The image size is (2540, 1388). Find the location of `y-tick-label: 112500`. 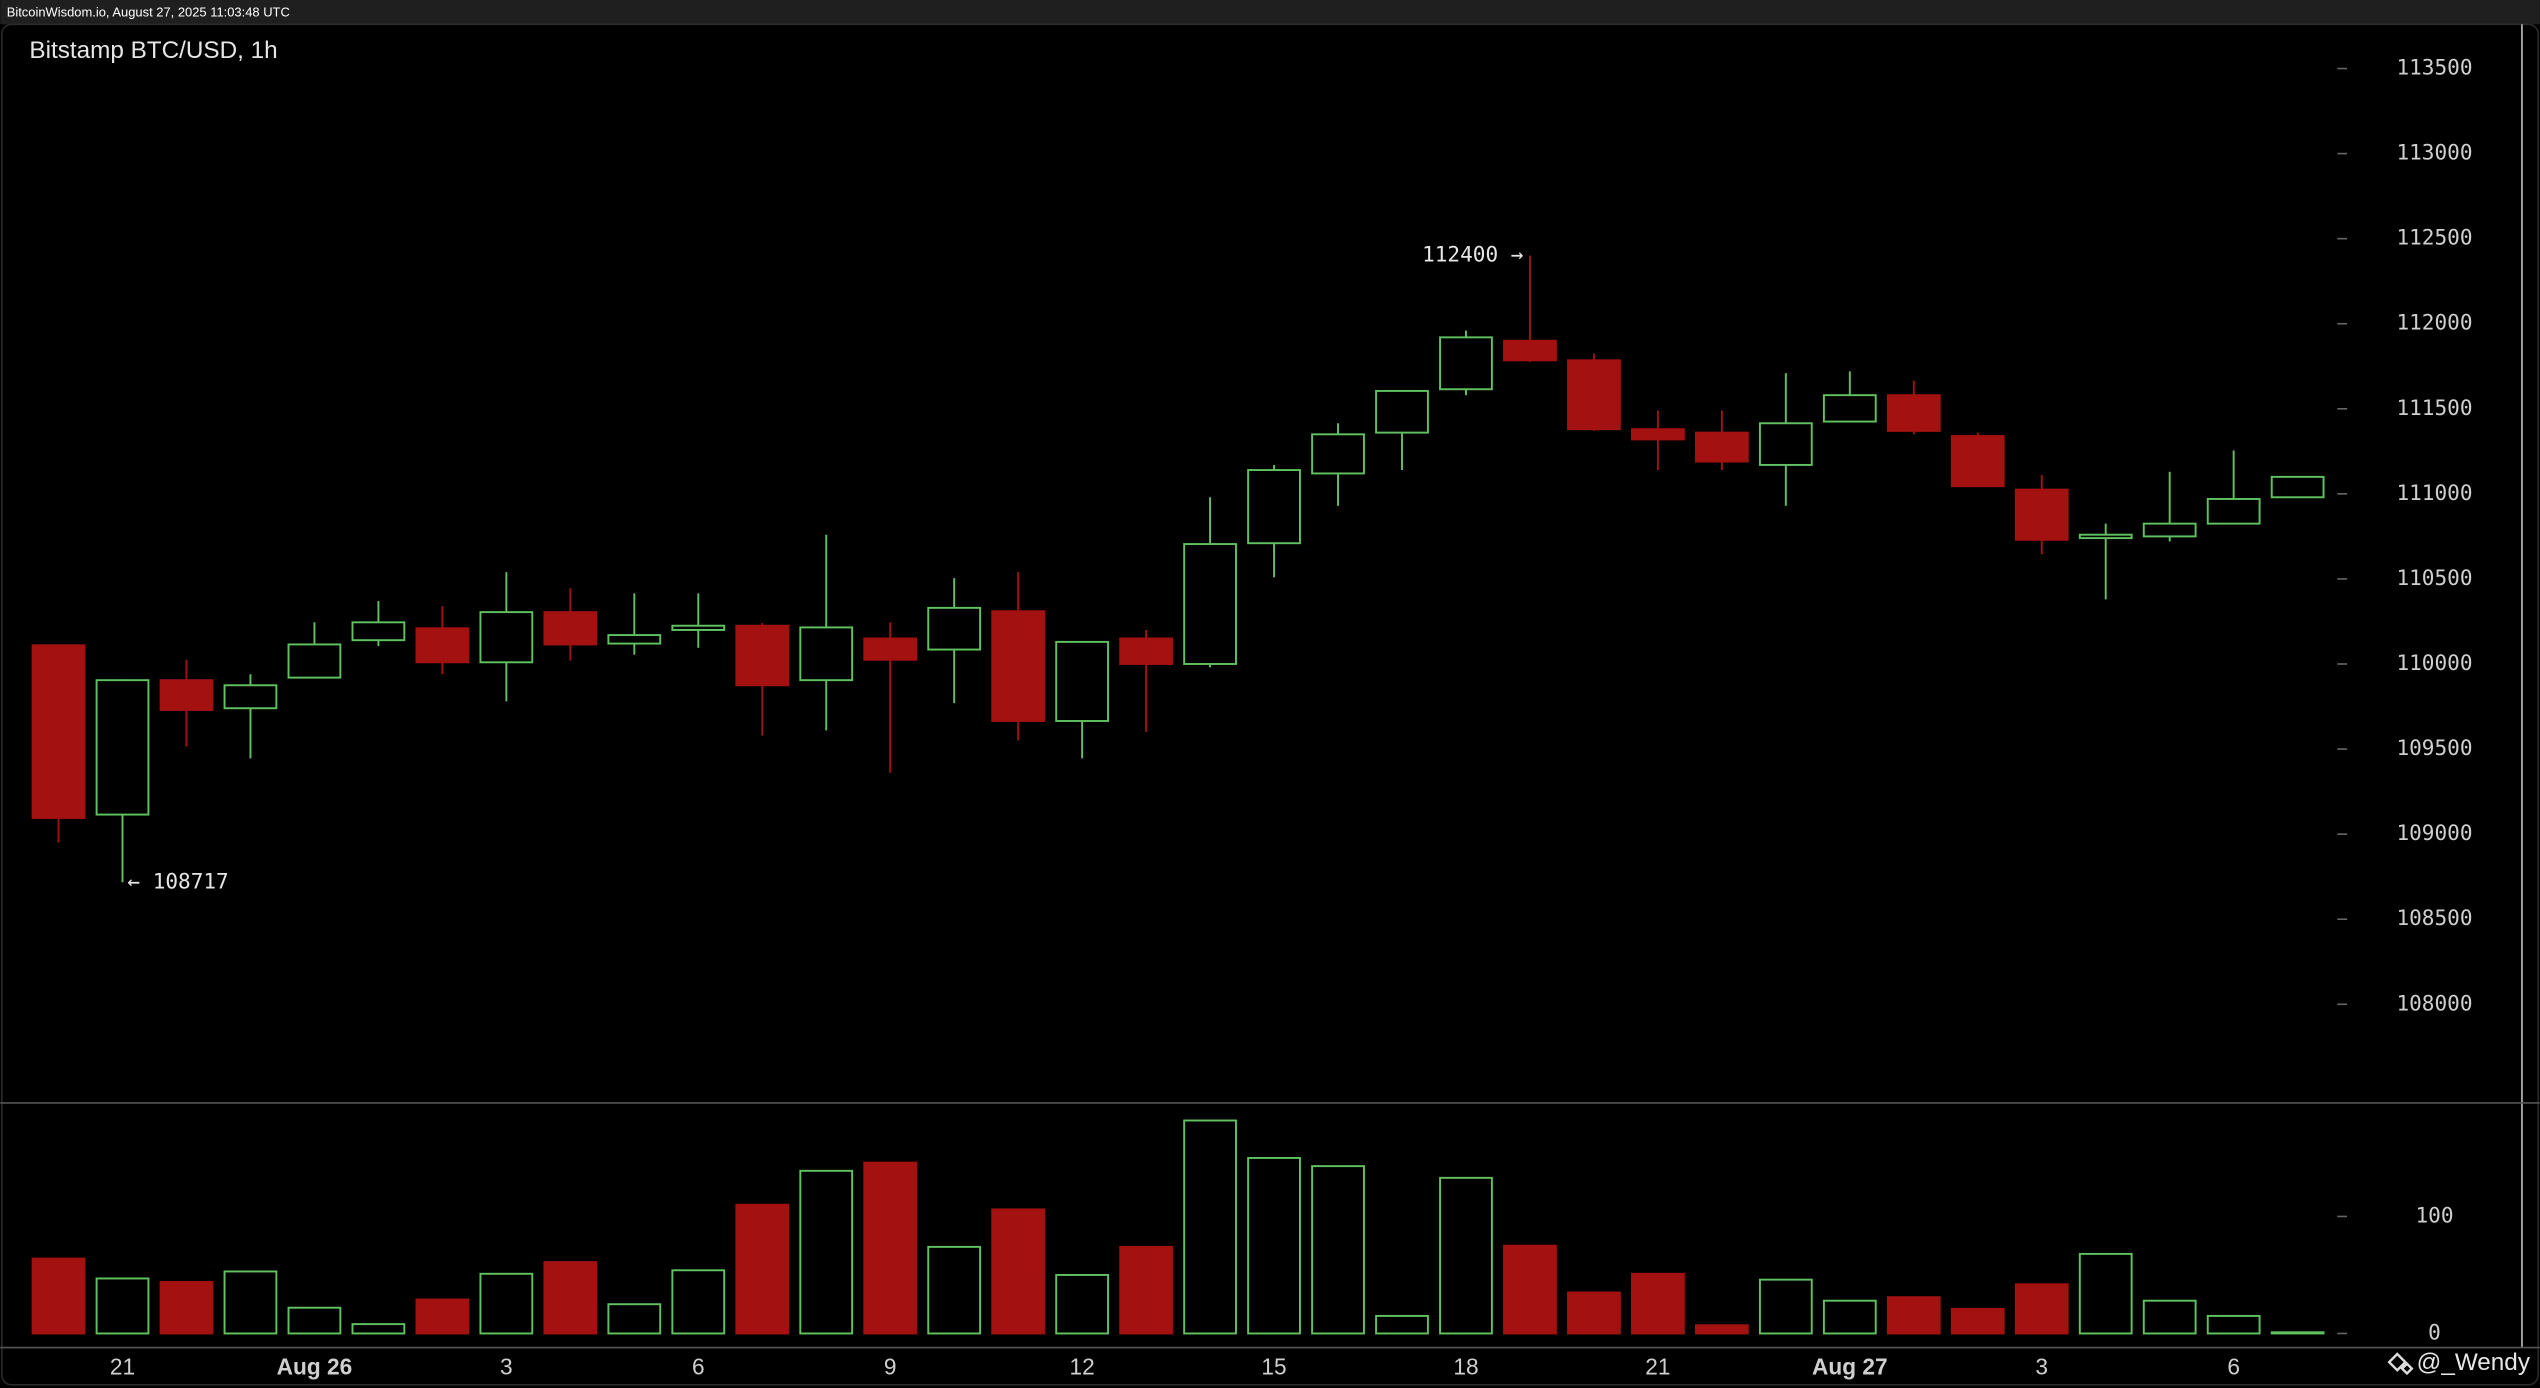

y-tick-label: 112500 is located at coordinates (2434, 237).